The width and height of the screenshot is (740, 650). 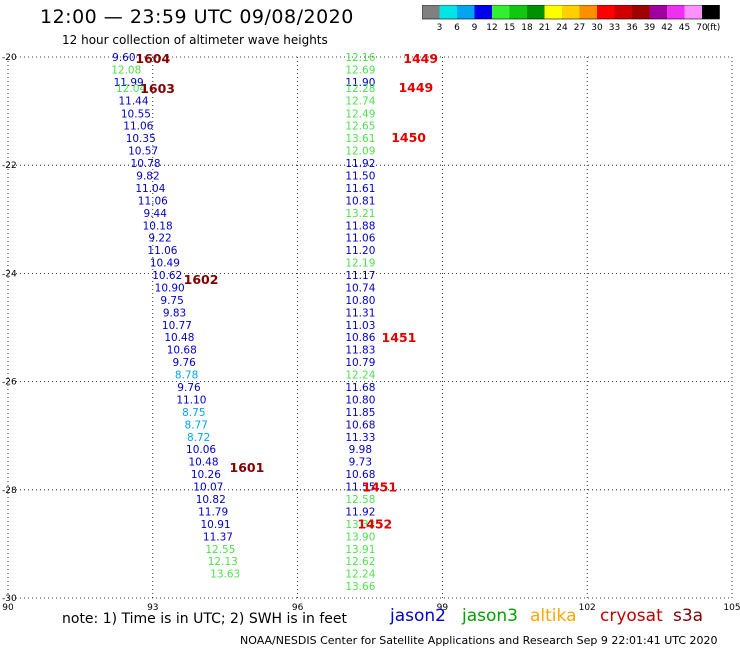 I want to click on scale-tick-label: 36, so click(x=632, y=28).